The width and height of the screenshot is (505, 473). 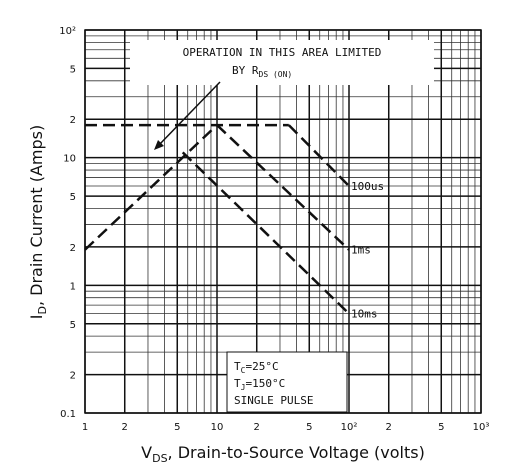 What do you see at coordinates (287, 382) in the screenshot?
I see `conditions-box` at bounding box center [287, 382].